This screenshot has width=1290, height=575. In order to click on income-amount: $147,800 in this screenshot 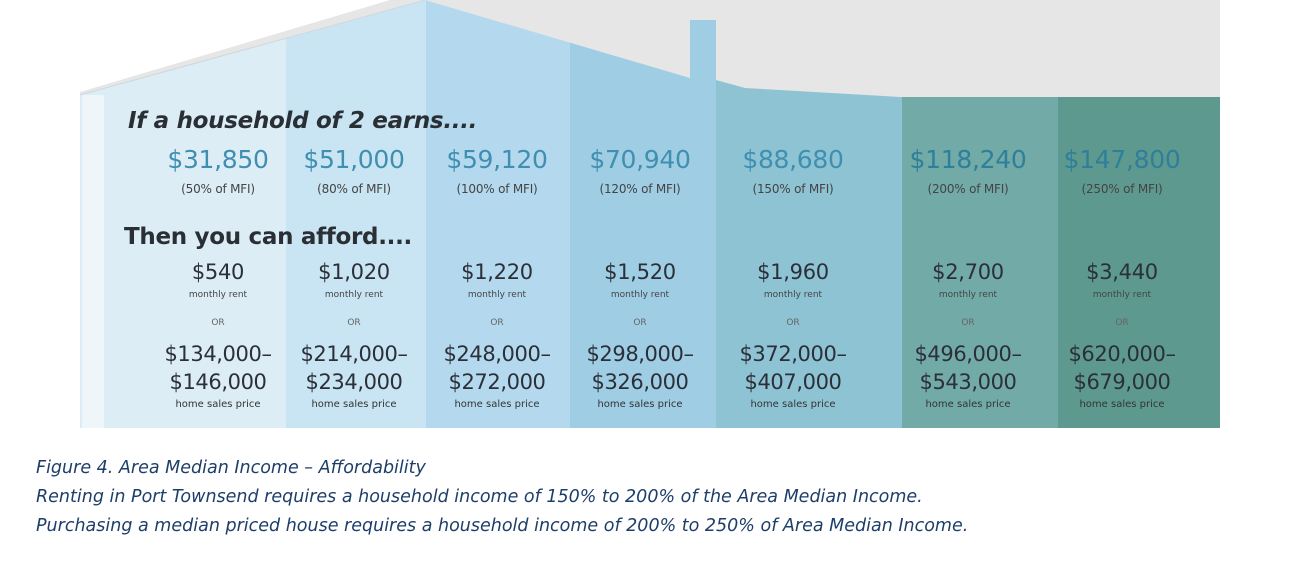, I will do `click(1122, 159)`.